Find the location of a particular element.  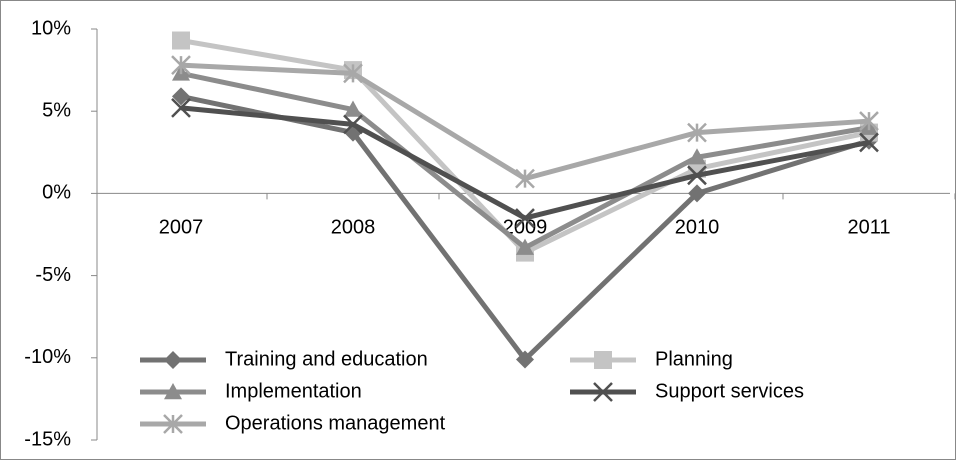

x-tick-label: 2009 is located at coordinates (525, 228).